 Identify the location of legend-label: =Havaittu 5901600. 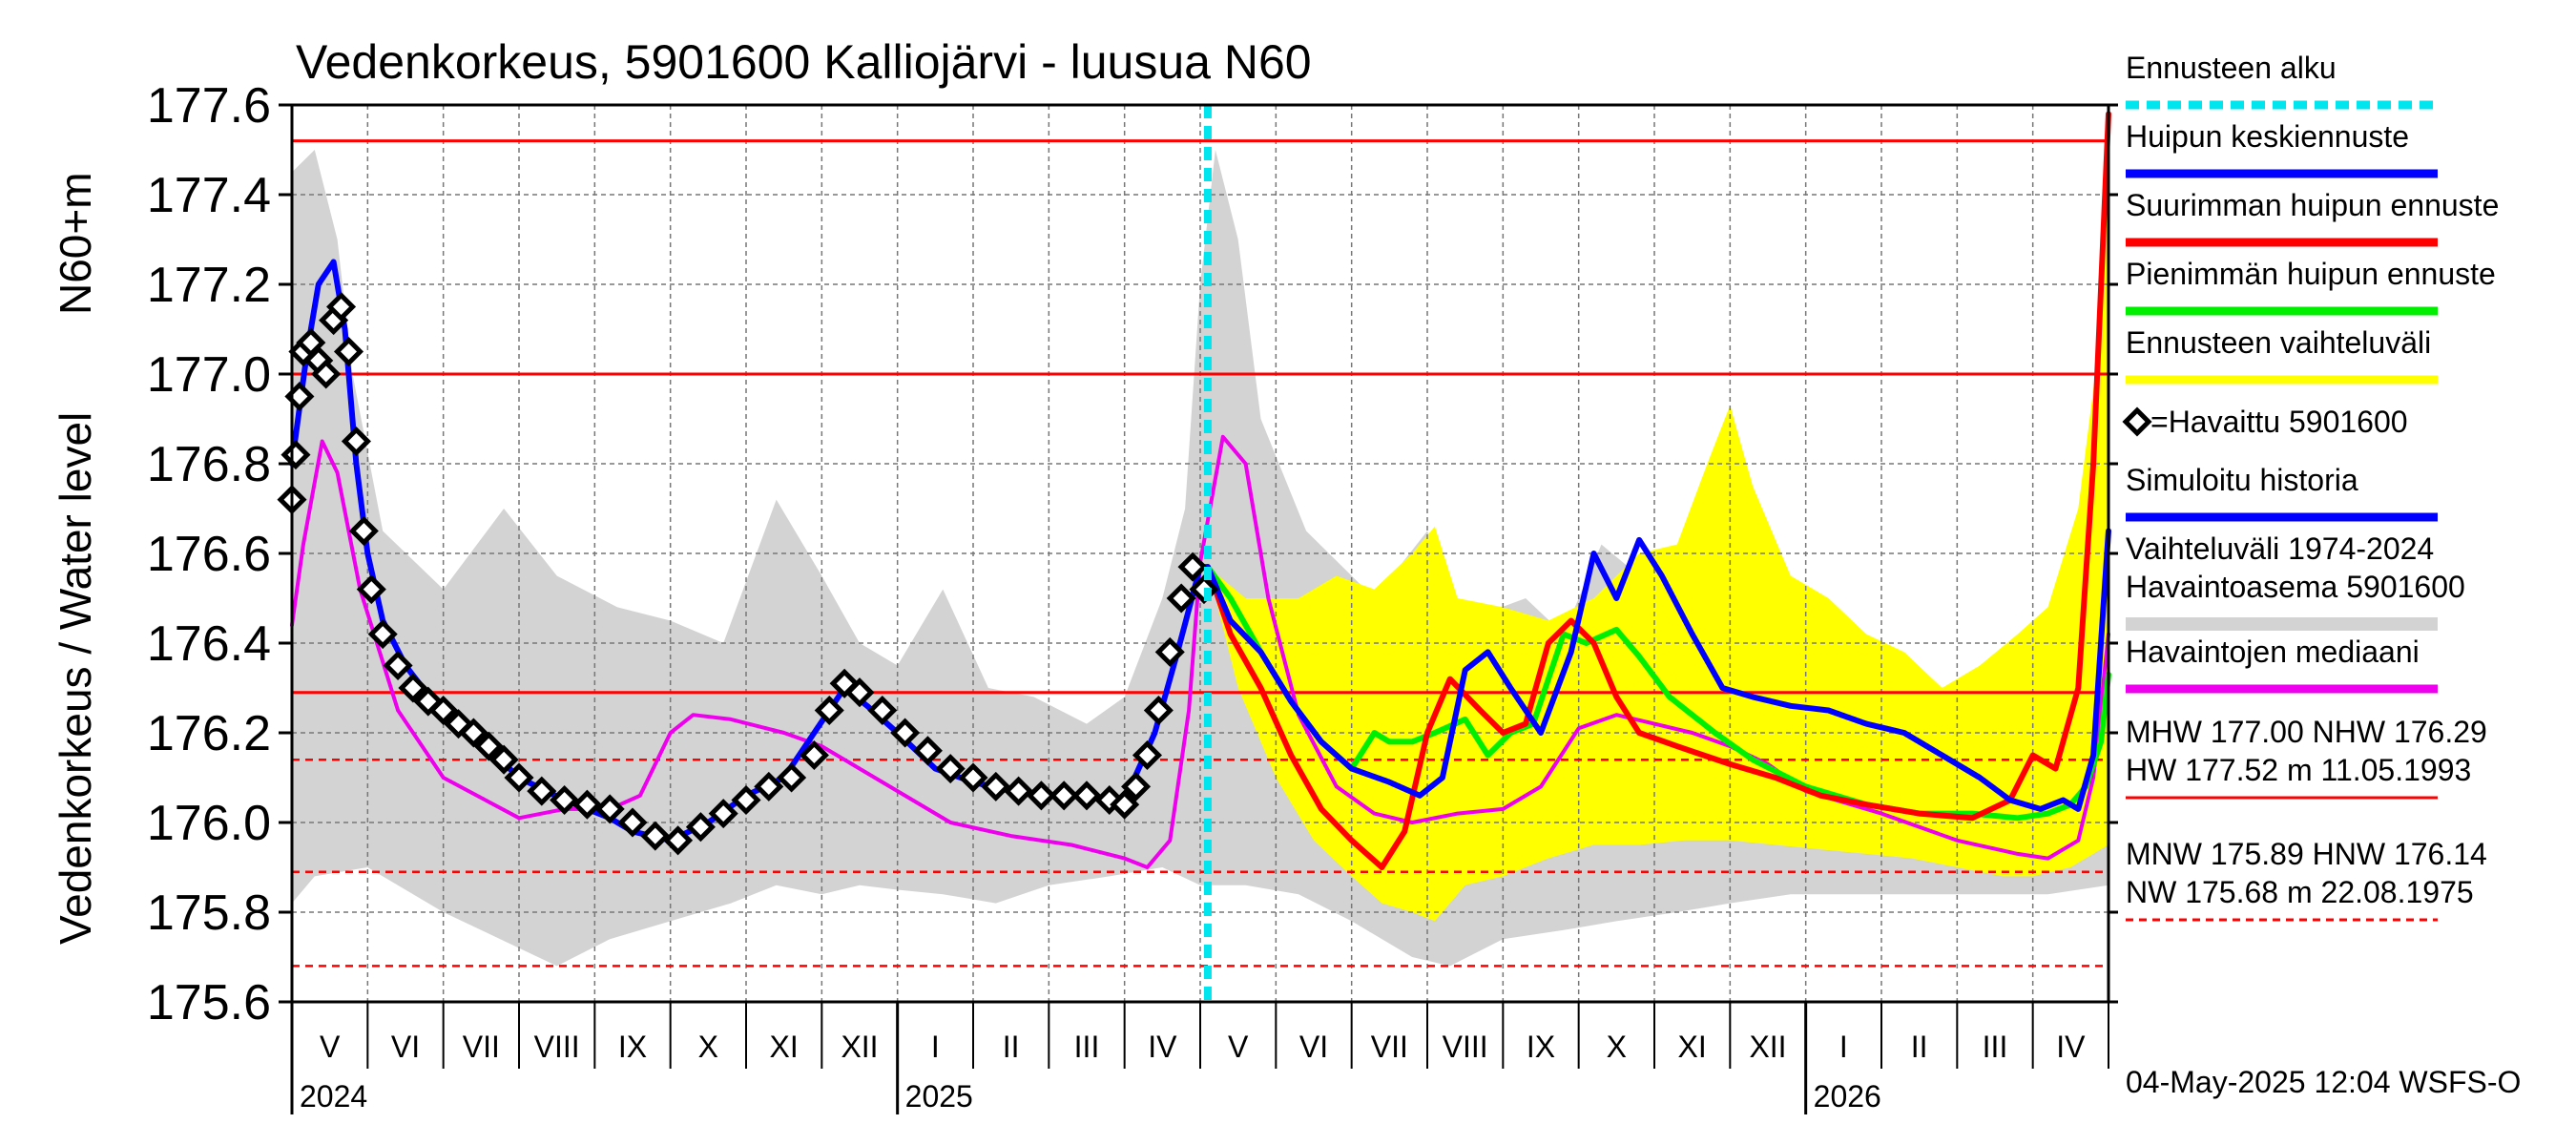
(2279, 422).